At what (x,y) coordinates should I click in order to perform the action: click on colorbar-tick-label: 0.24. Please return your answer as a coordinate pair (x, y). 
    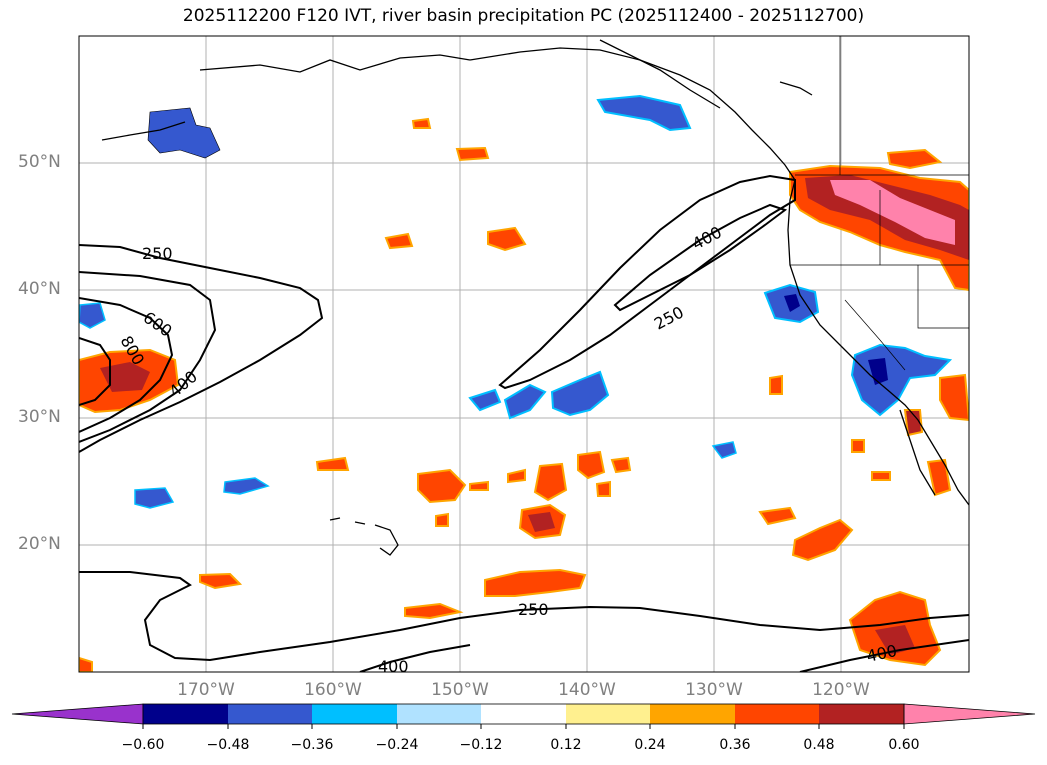
    Looking at the image, I should click on (650, 745).